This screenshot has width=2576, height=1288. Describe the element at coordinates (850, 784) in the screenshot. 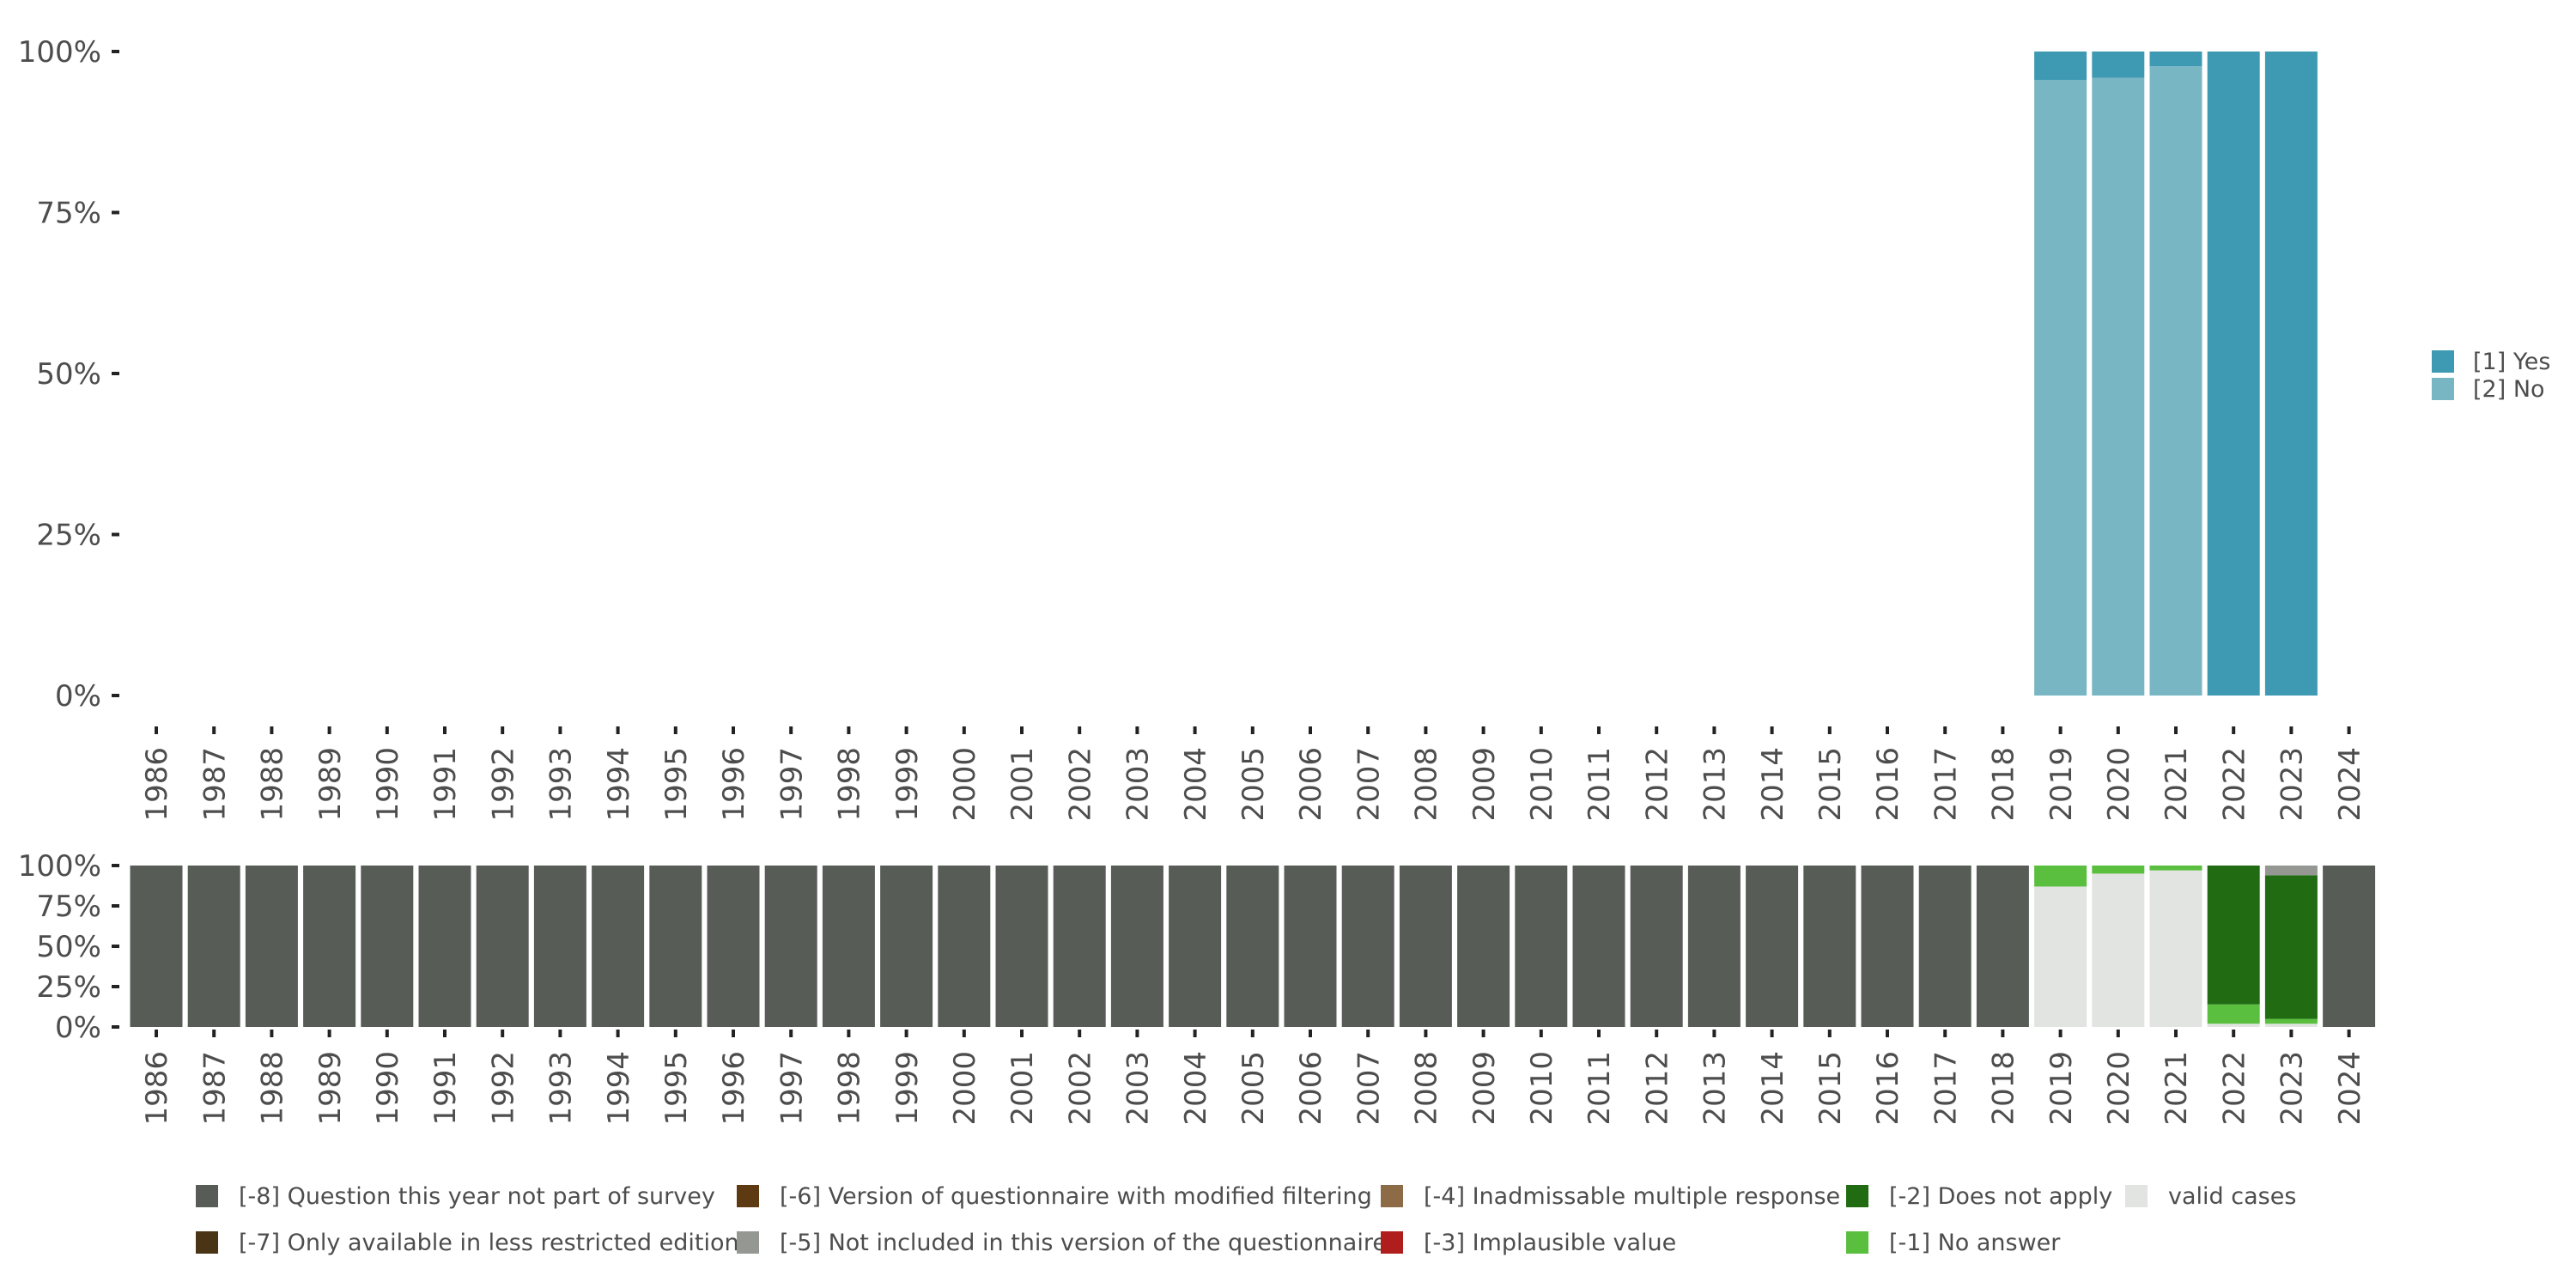

I see `x-tick-label-1998: 1998` at that location.